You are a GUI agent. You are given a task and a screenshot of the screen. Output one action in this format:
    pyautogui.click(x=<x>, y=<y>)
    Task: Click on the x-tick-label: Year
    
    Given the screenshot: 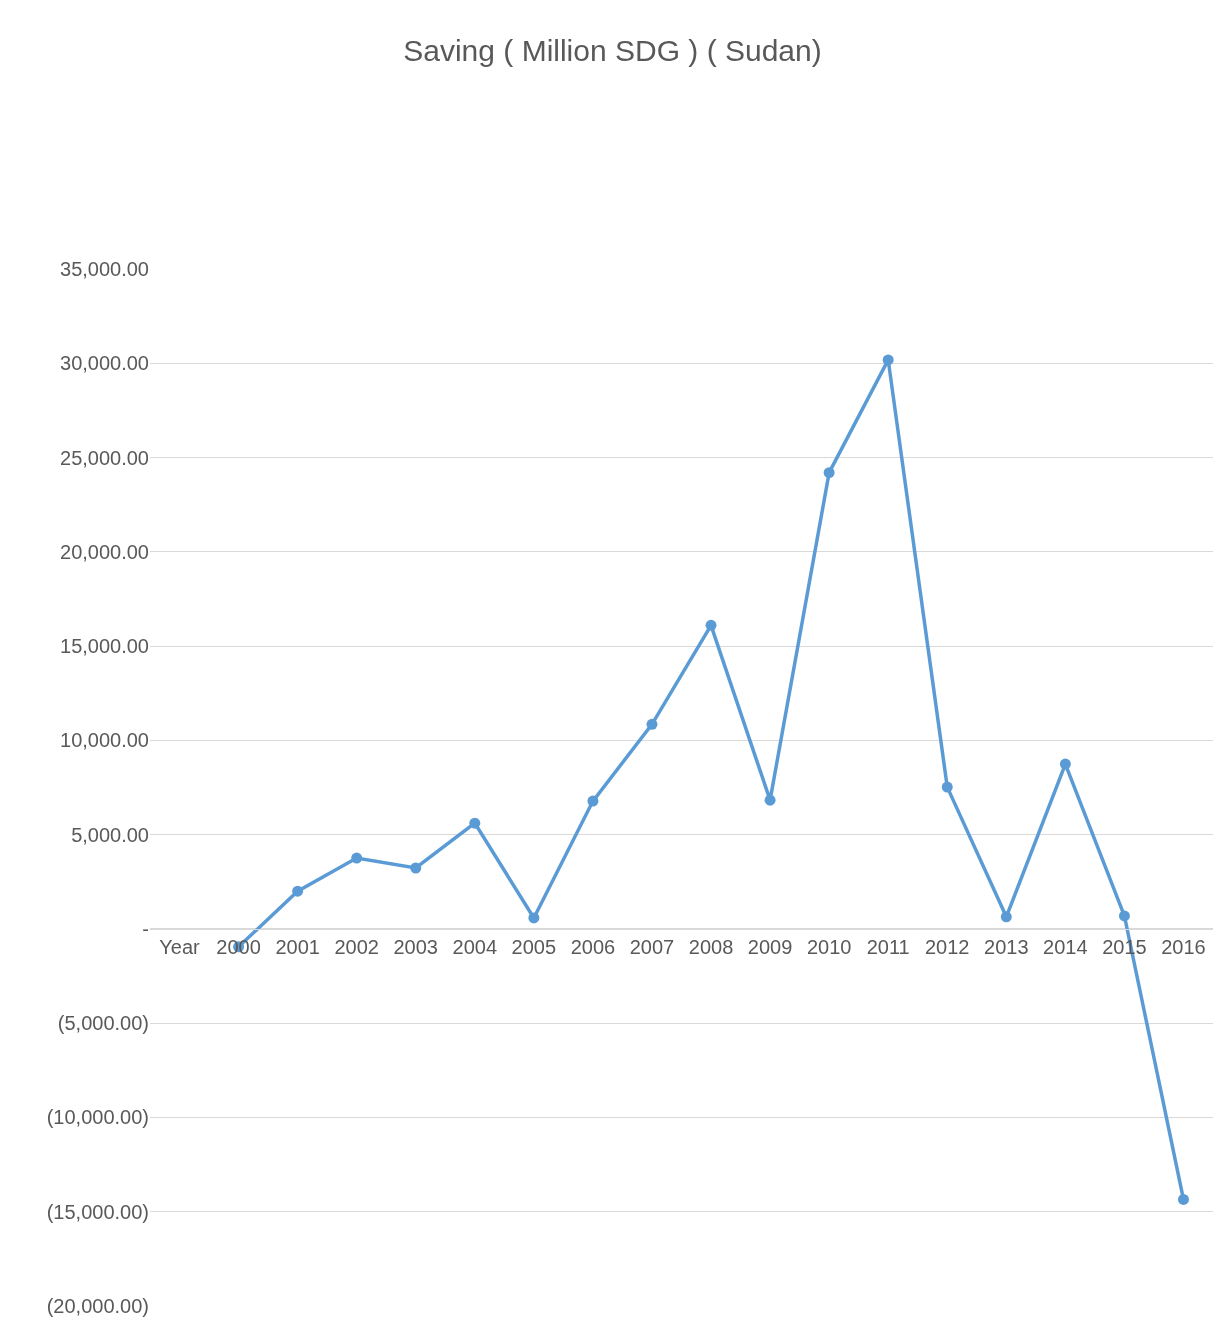 What is the action you would take?
    pyautogui.click(x=180, y=947)
    